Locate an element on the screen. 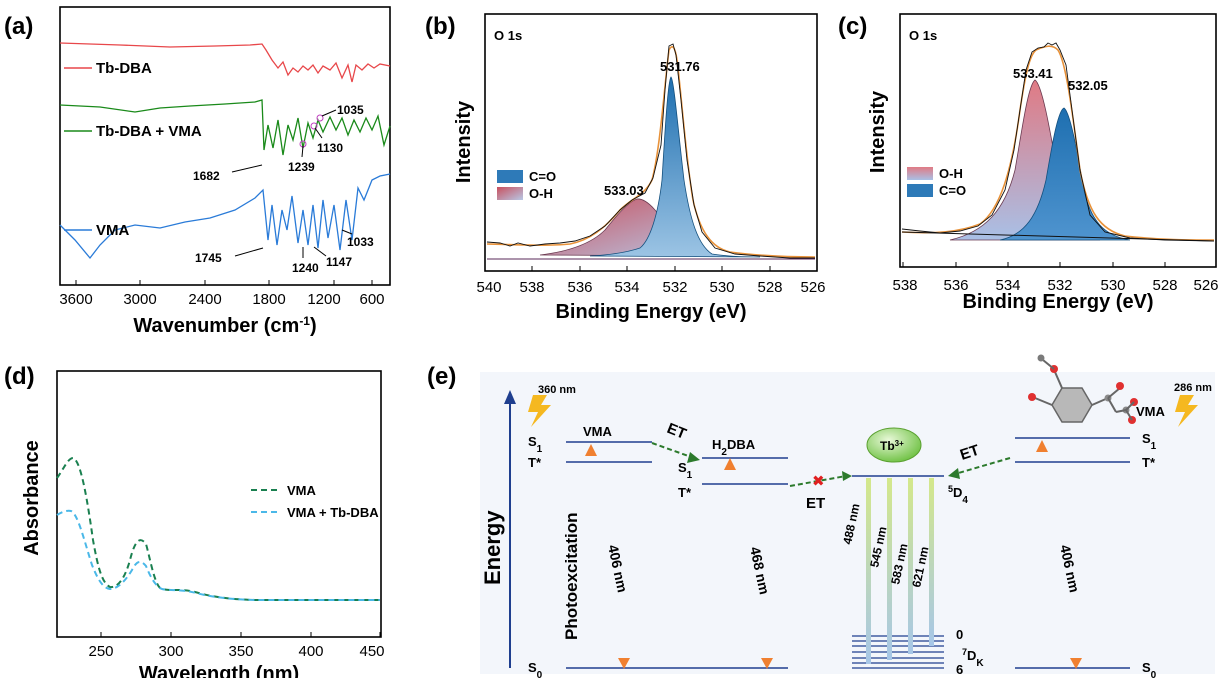 This screenshot has width=1223, height=678. x-tick-d-300: 300 is located at coordinates (170, 651).